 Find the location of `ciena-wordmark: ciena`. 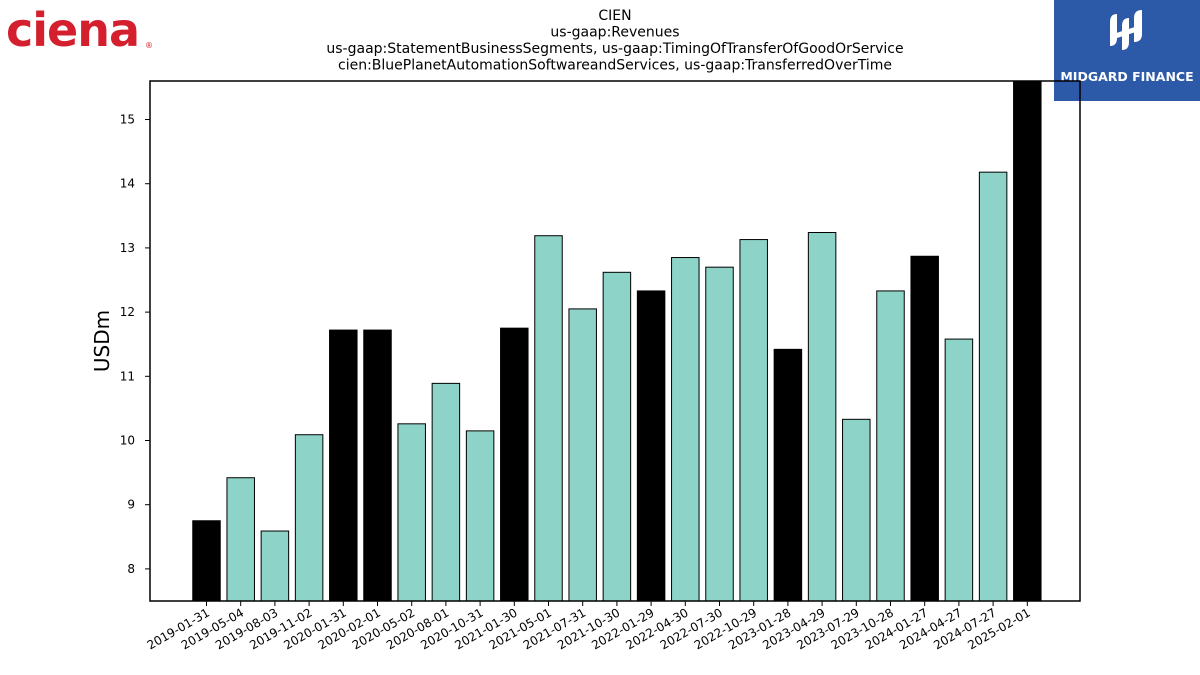

ciena-wordmark: ciena is located at coordinates (72, 30).